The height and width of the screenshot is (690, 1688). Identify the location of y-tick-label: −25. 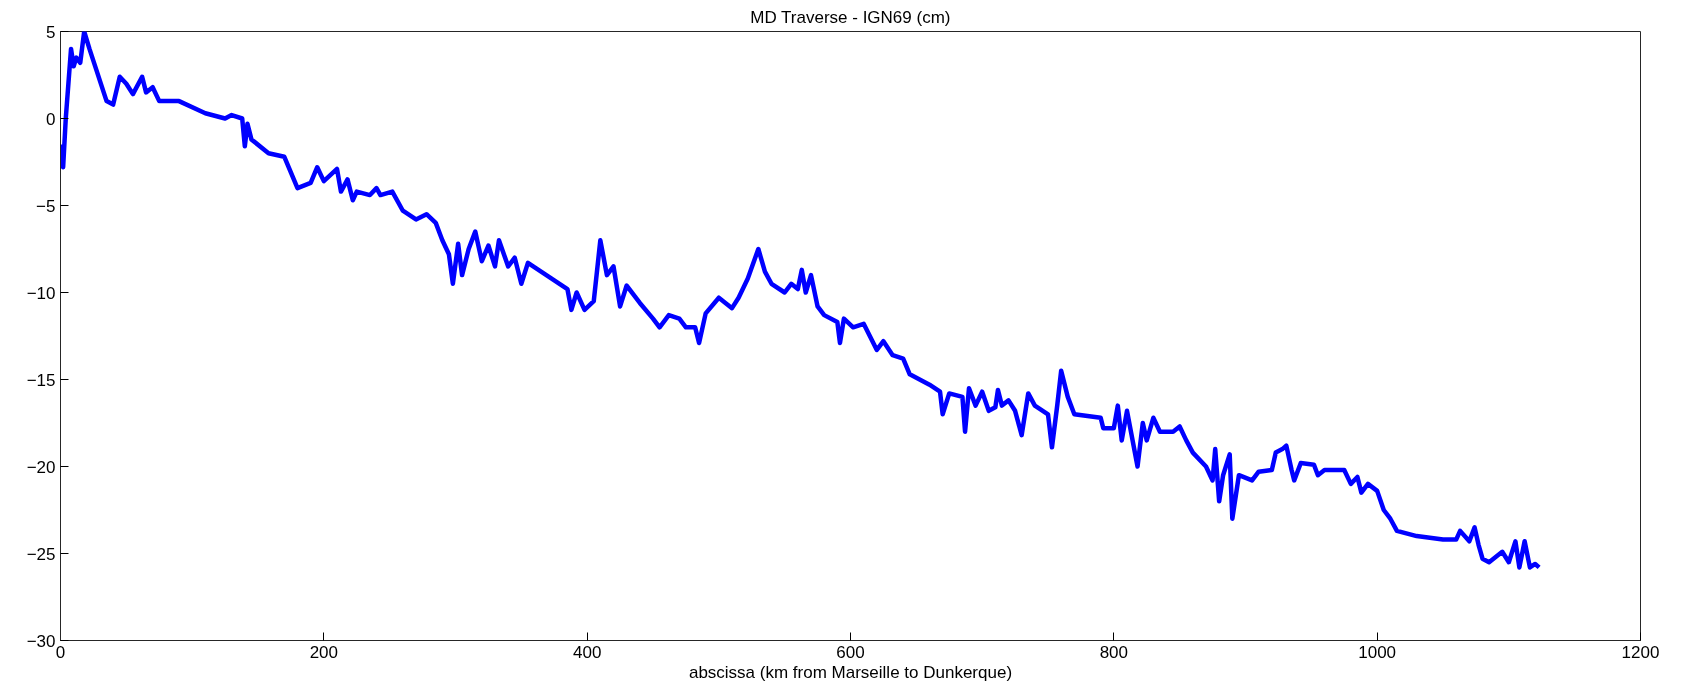
(41, 554).